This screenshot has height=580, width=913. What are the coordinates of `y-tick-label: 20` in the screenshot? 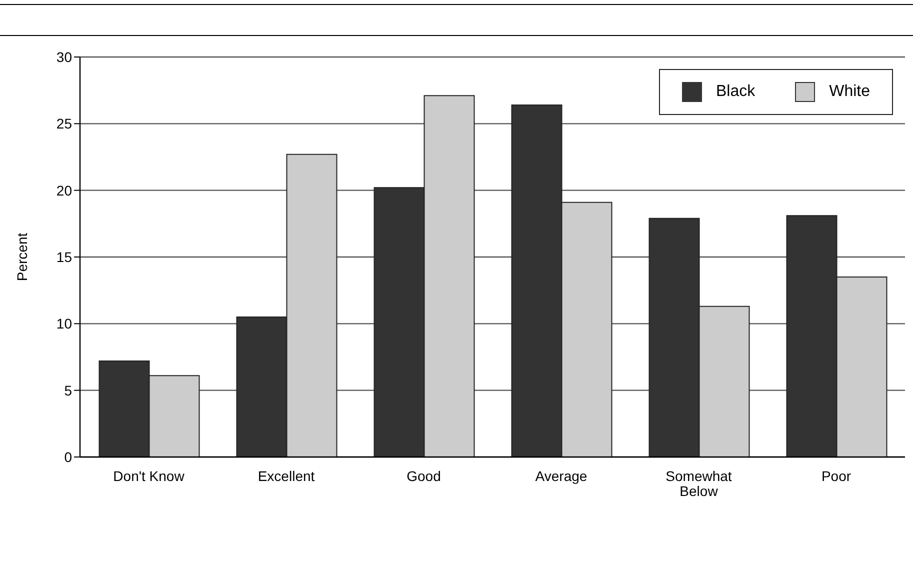 It's located at (64, 190).